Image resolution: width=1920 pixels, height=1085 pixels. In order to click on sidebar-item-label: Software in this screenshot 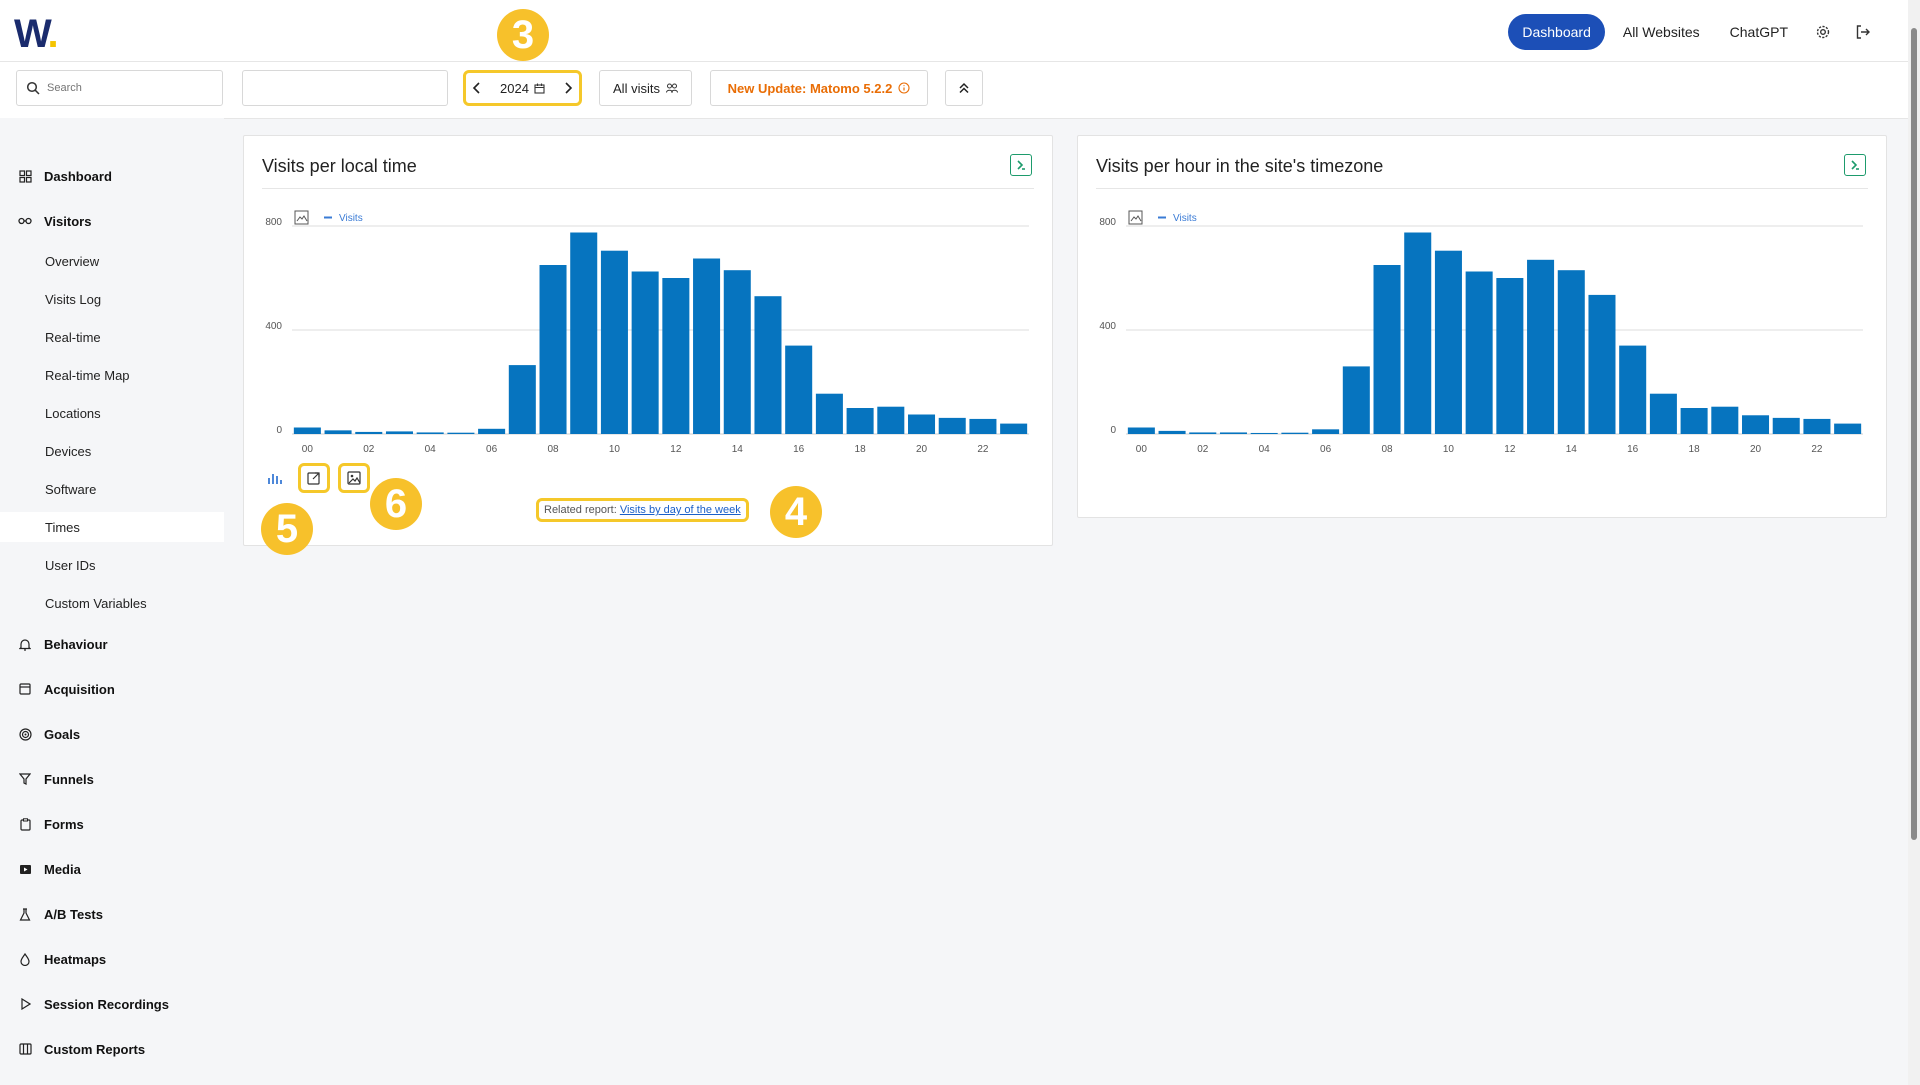, I will do `click(71, 489)`.